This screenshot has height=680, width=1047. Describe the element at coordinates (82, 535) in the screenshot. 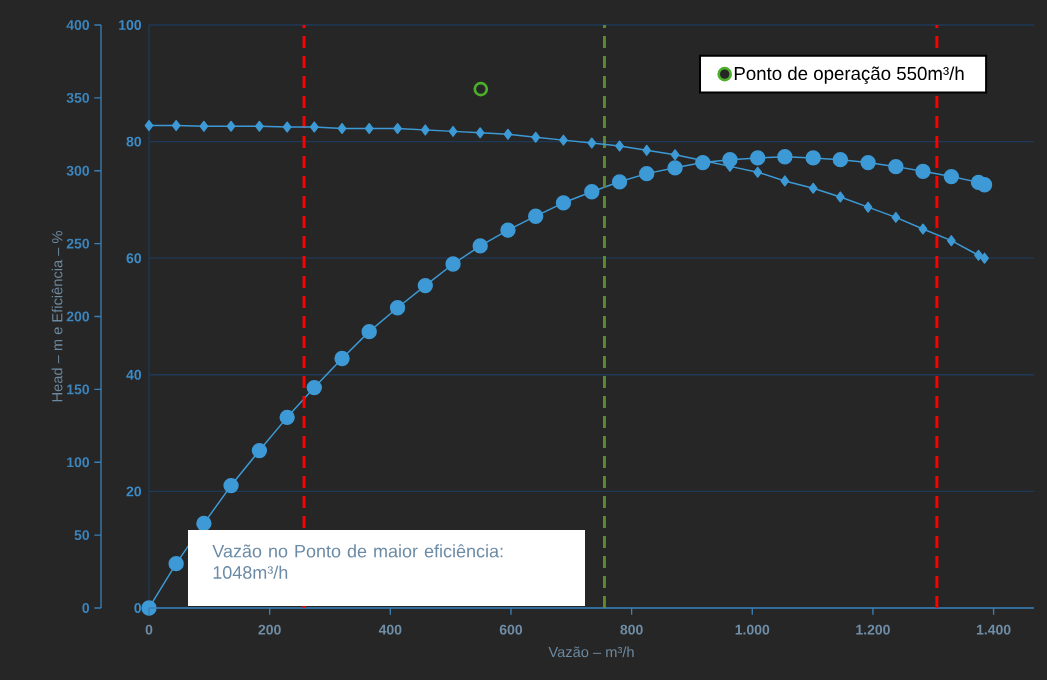

I see `y-tick-label: 50` at that location.